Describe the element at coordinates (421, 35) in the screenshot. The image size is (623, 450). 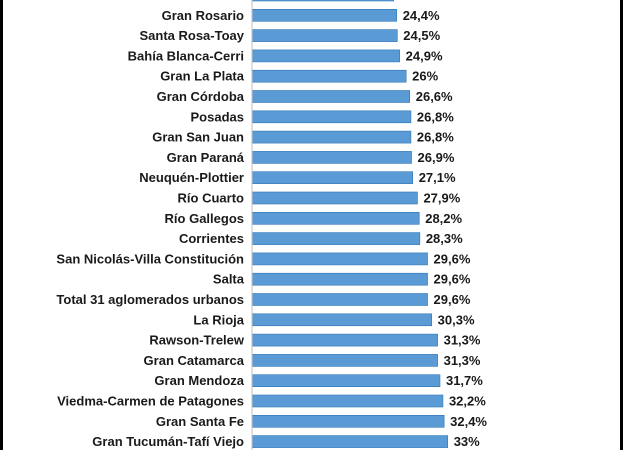
I see `data-label: 24,5%` at that location.